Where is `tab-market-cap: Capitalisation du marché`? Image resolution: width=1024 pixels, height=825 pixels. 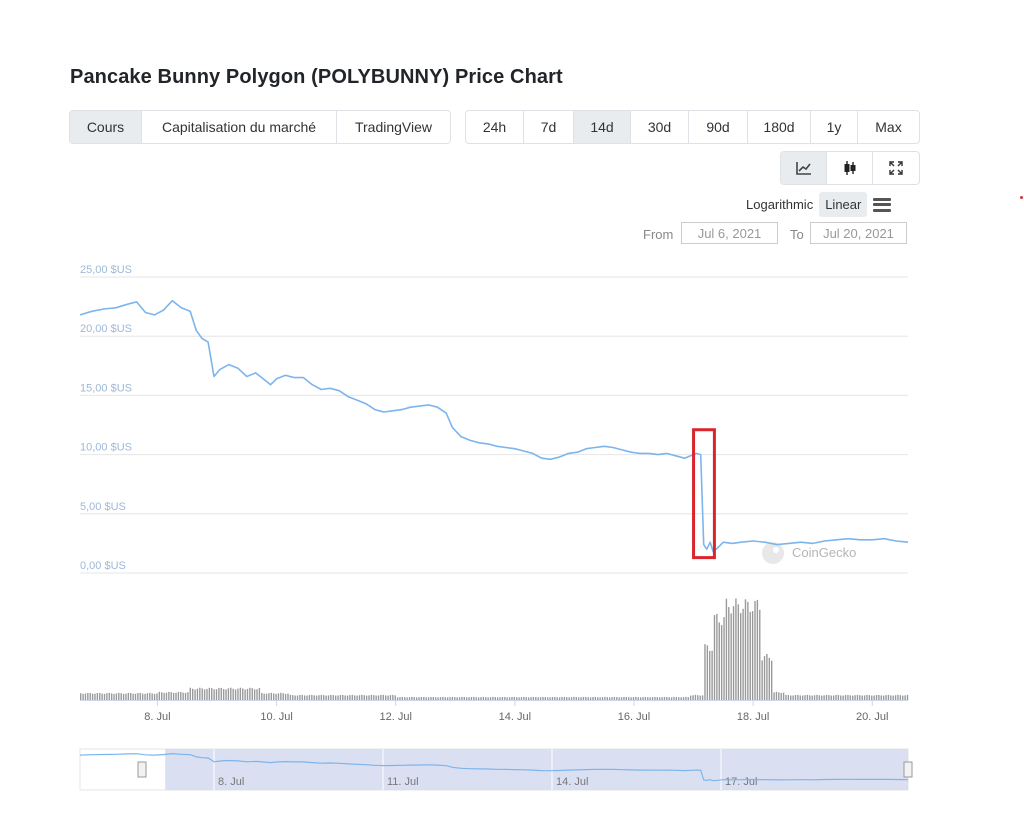 tab-market-cap: Capitalisation du marché is located at coordinates (239, 127).